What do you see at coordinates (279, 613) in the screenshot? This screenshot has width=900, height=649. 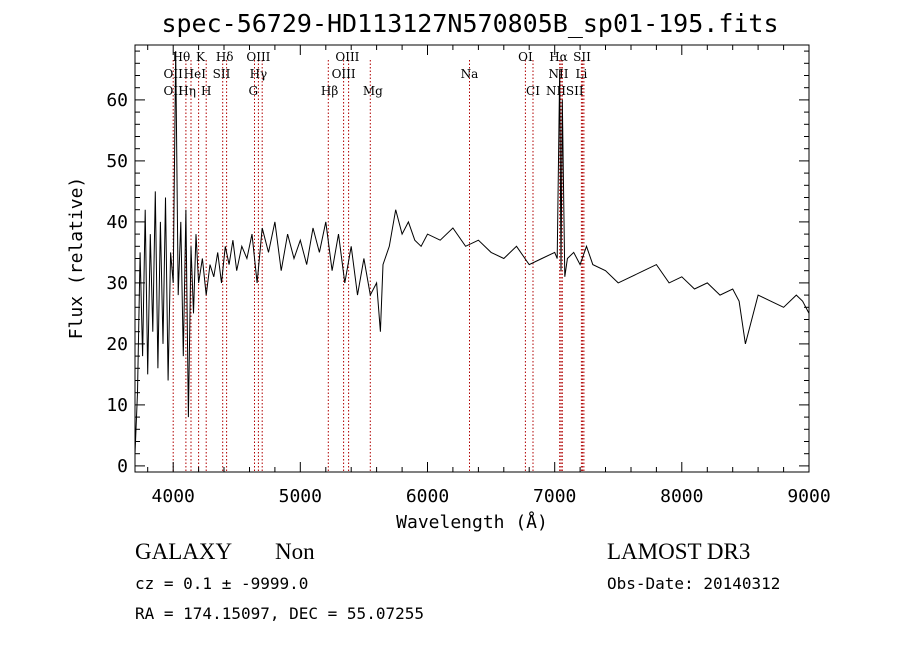 I see `coordinates: RA = 174.15097, DEC = 55.07255` at bounding box center [279, 613].